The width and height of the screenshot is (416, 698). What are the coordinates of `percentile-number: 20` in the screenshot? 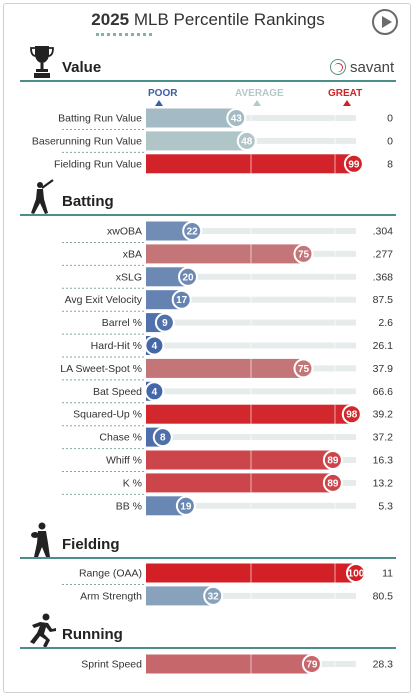 It's located at (188, 277).